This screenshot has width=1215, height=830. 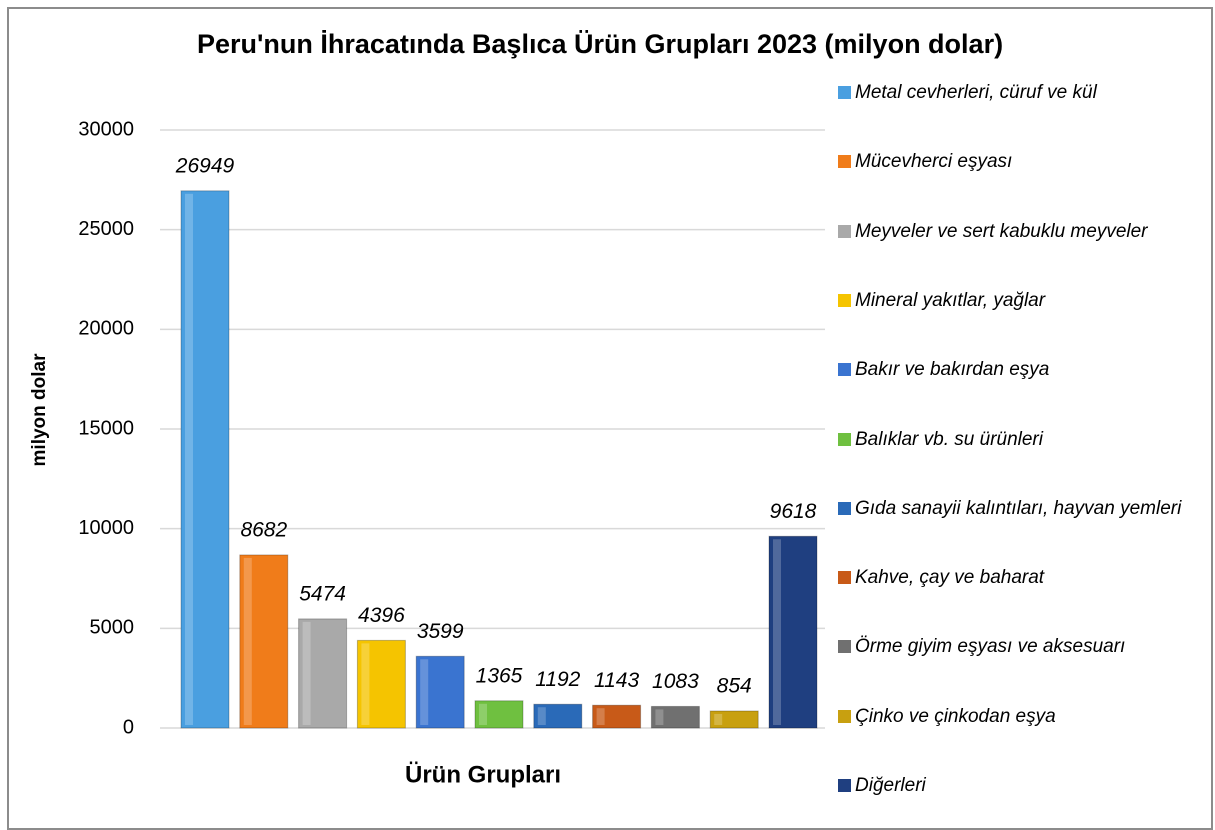 What do you see at coordinates (381, 615) in the screenshot?
I see `data-label: 4396` at bounding box center [381, 615].